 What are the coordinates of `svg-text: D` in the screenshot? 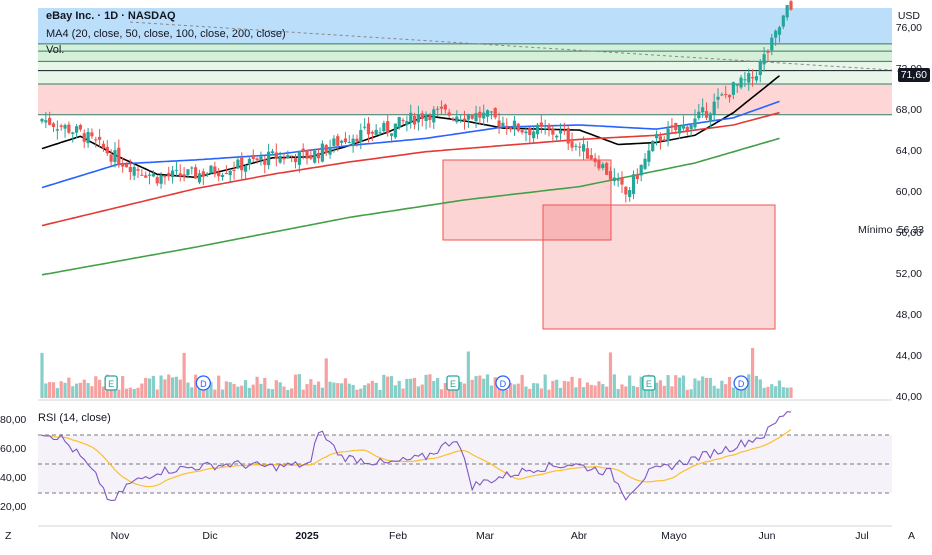 It's located at (503, 384).